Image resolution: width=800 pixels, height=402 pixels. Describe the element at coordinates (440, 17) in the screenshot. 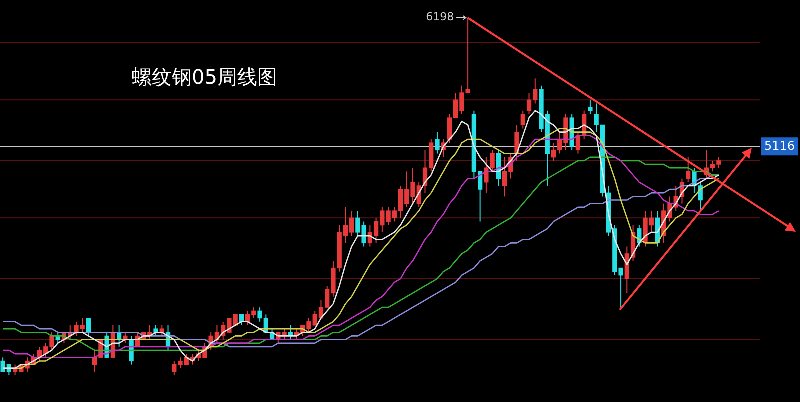

I see `annotation: 6198` at that location.